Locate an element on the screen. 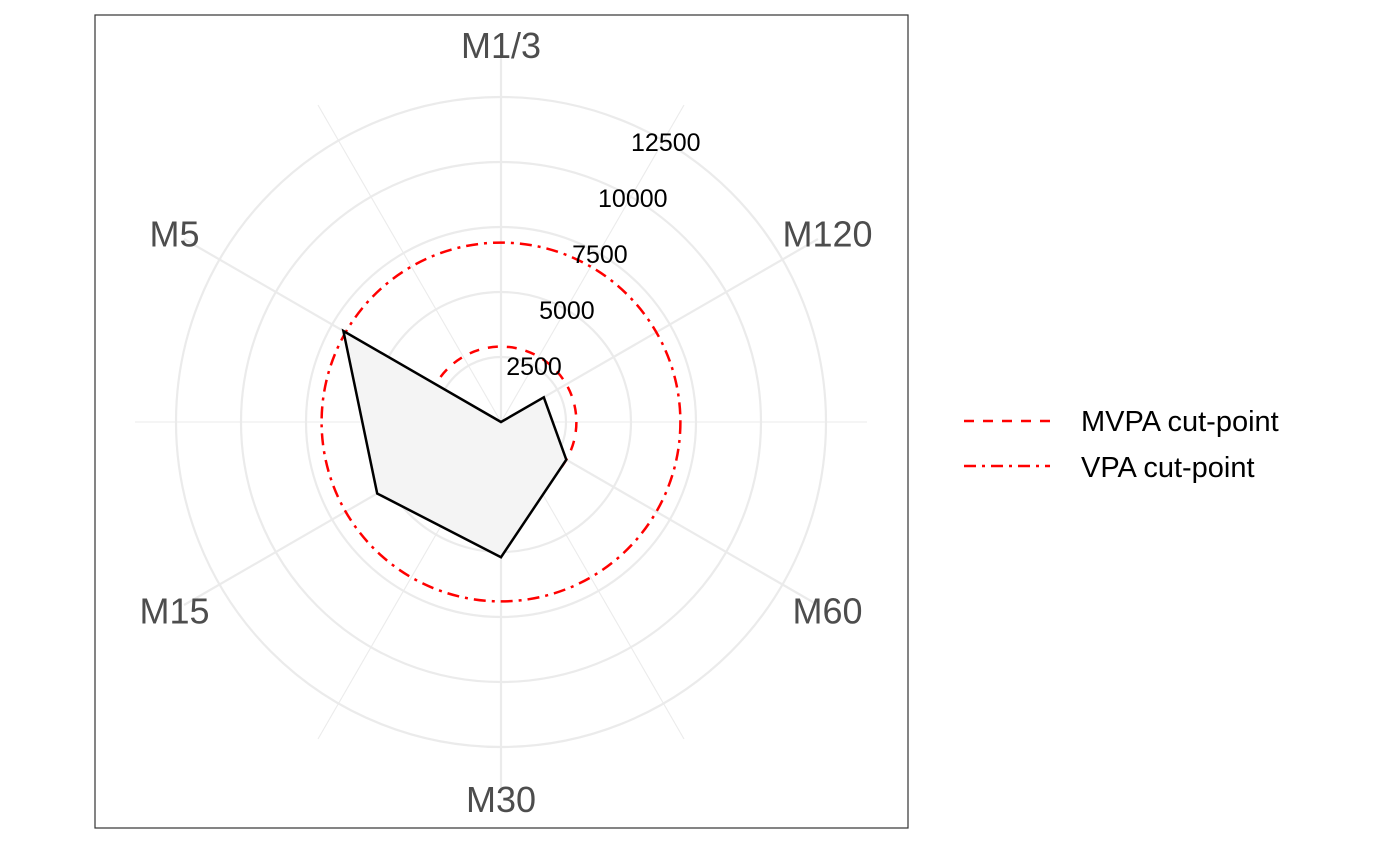  category-label-1: M120 is located at coordinates (827, 234).